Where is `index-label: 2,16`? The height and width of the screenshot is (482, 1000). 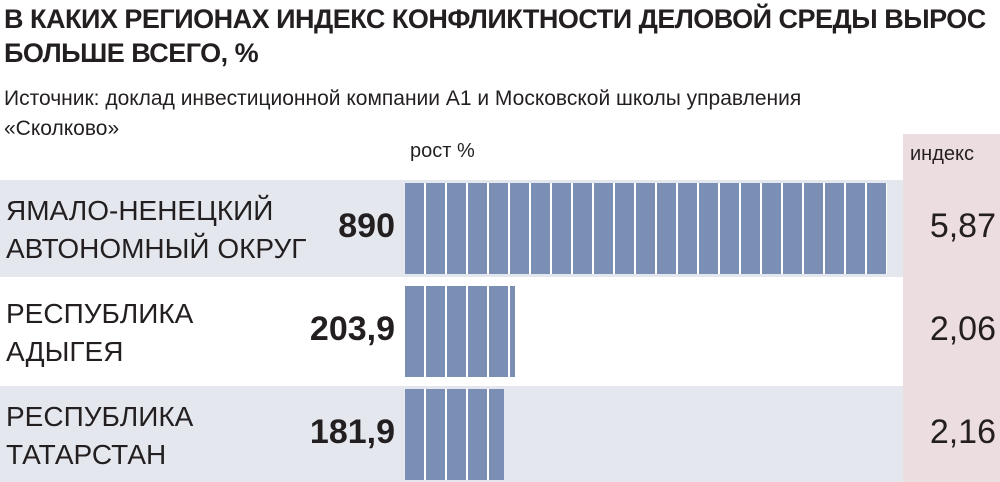
index-label: 2,16 is located at coordinates (962, 432).